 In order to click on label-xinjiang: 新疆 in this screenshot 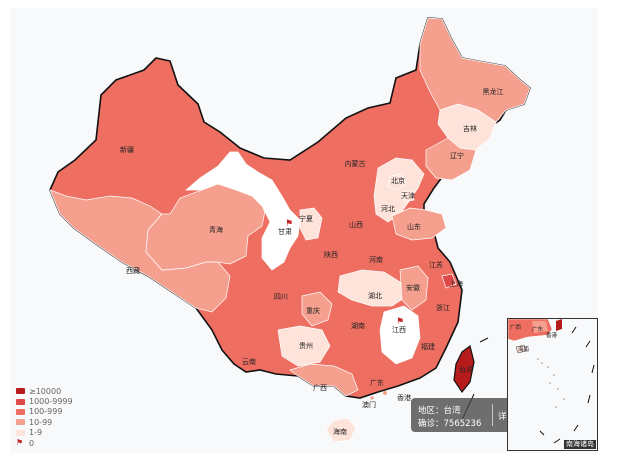, I will do `click(127, 150)`.